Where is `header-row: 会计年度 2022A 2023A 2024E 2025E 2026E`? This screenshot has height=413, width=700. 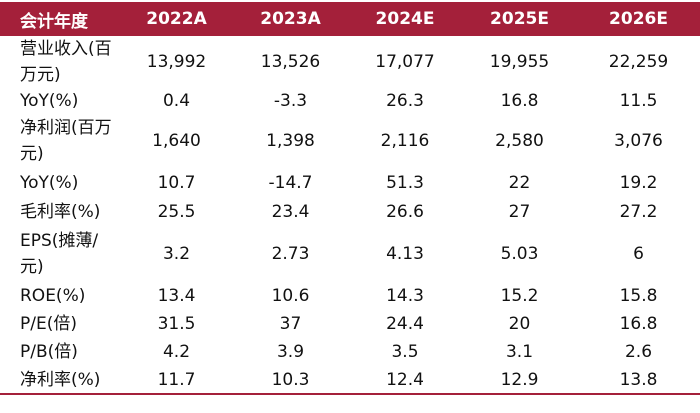 header-row: 会计年度 2022A 2023A 2024E 2025E 2026E is located at coordinates (350, 19).